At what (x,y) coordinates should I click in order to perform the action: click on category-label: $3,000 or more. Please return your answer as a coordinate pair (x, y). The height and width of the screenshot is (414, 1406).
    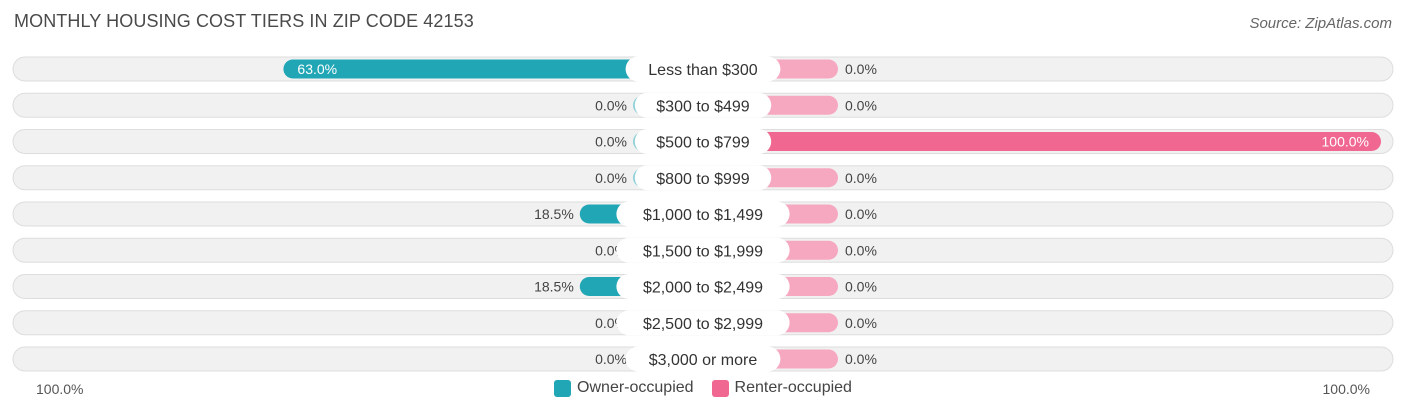
    Looking at the image, I should click on (703, 360).